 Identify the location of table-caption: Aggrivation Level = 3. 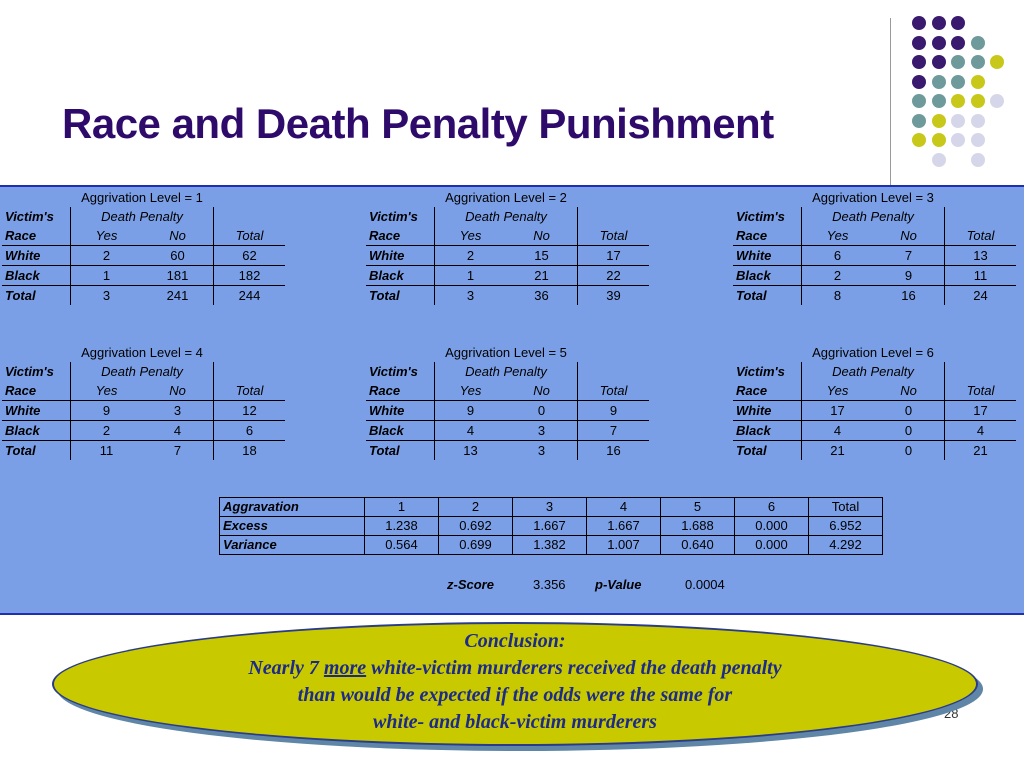
(873, 197).